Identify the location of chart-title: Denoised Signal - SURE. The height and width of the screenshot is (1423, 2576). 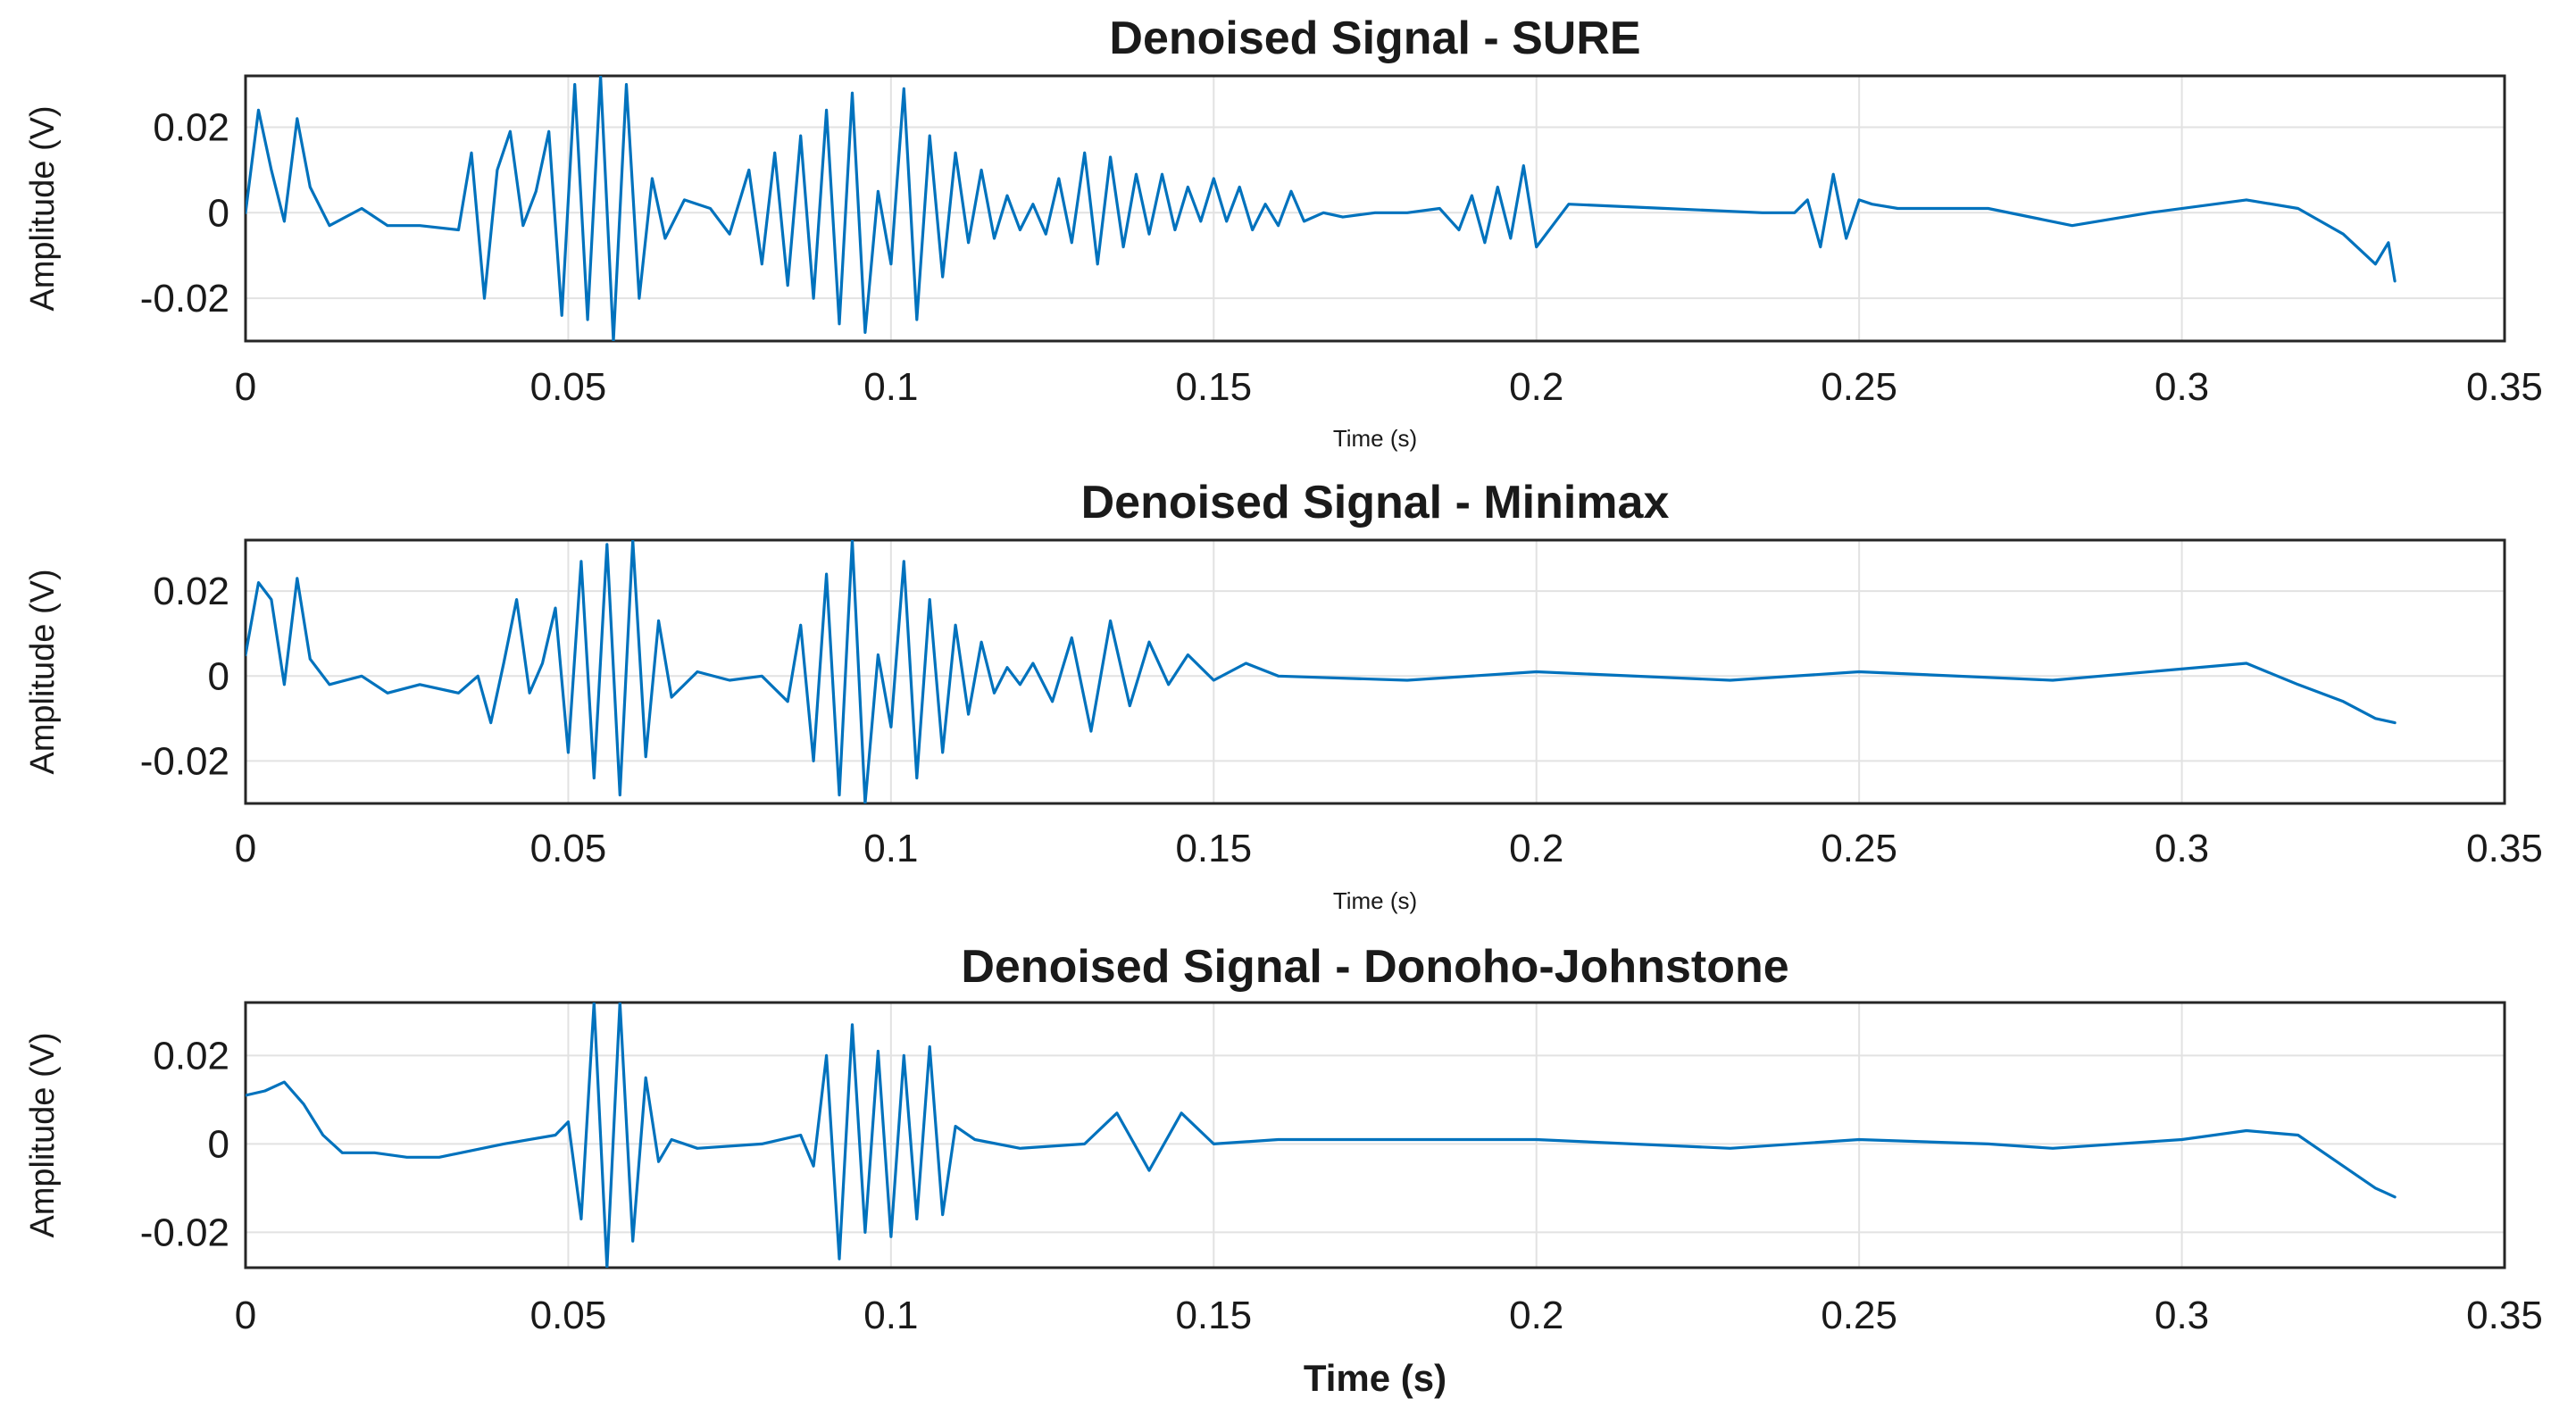
(1374, 38).